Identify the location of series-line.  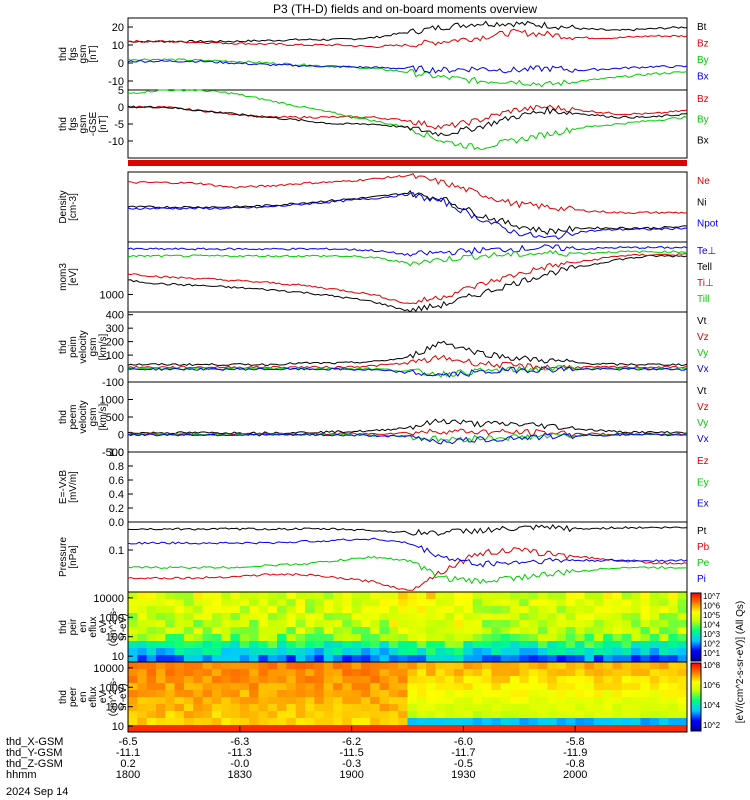
(407, 362).